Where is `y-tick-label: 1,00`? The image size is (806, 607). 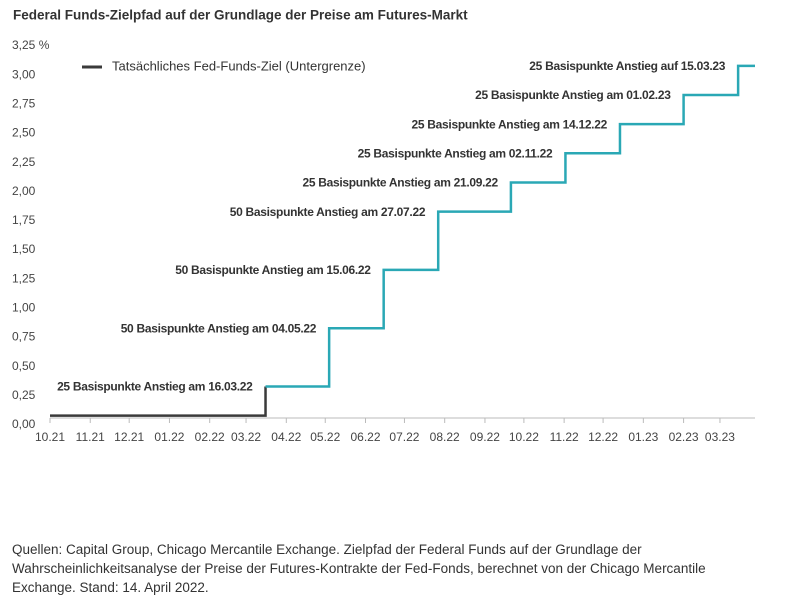 y-tick-label: 1,00 is located at coordinates (24, 308).